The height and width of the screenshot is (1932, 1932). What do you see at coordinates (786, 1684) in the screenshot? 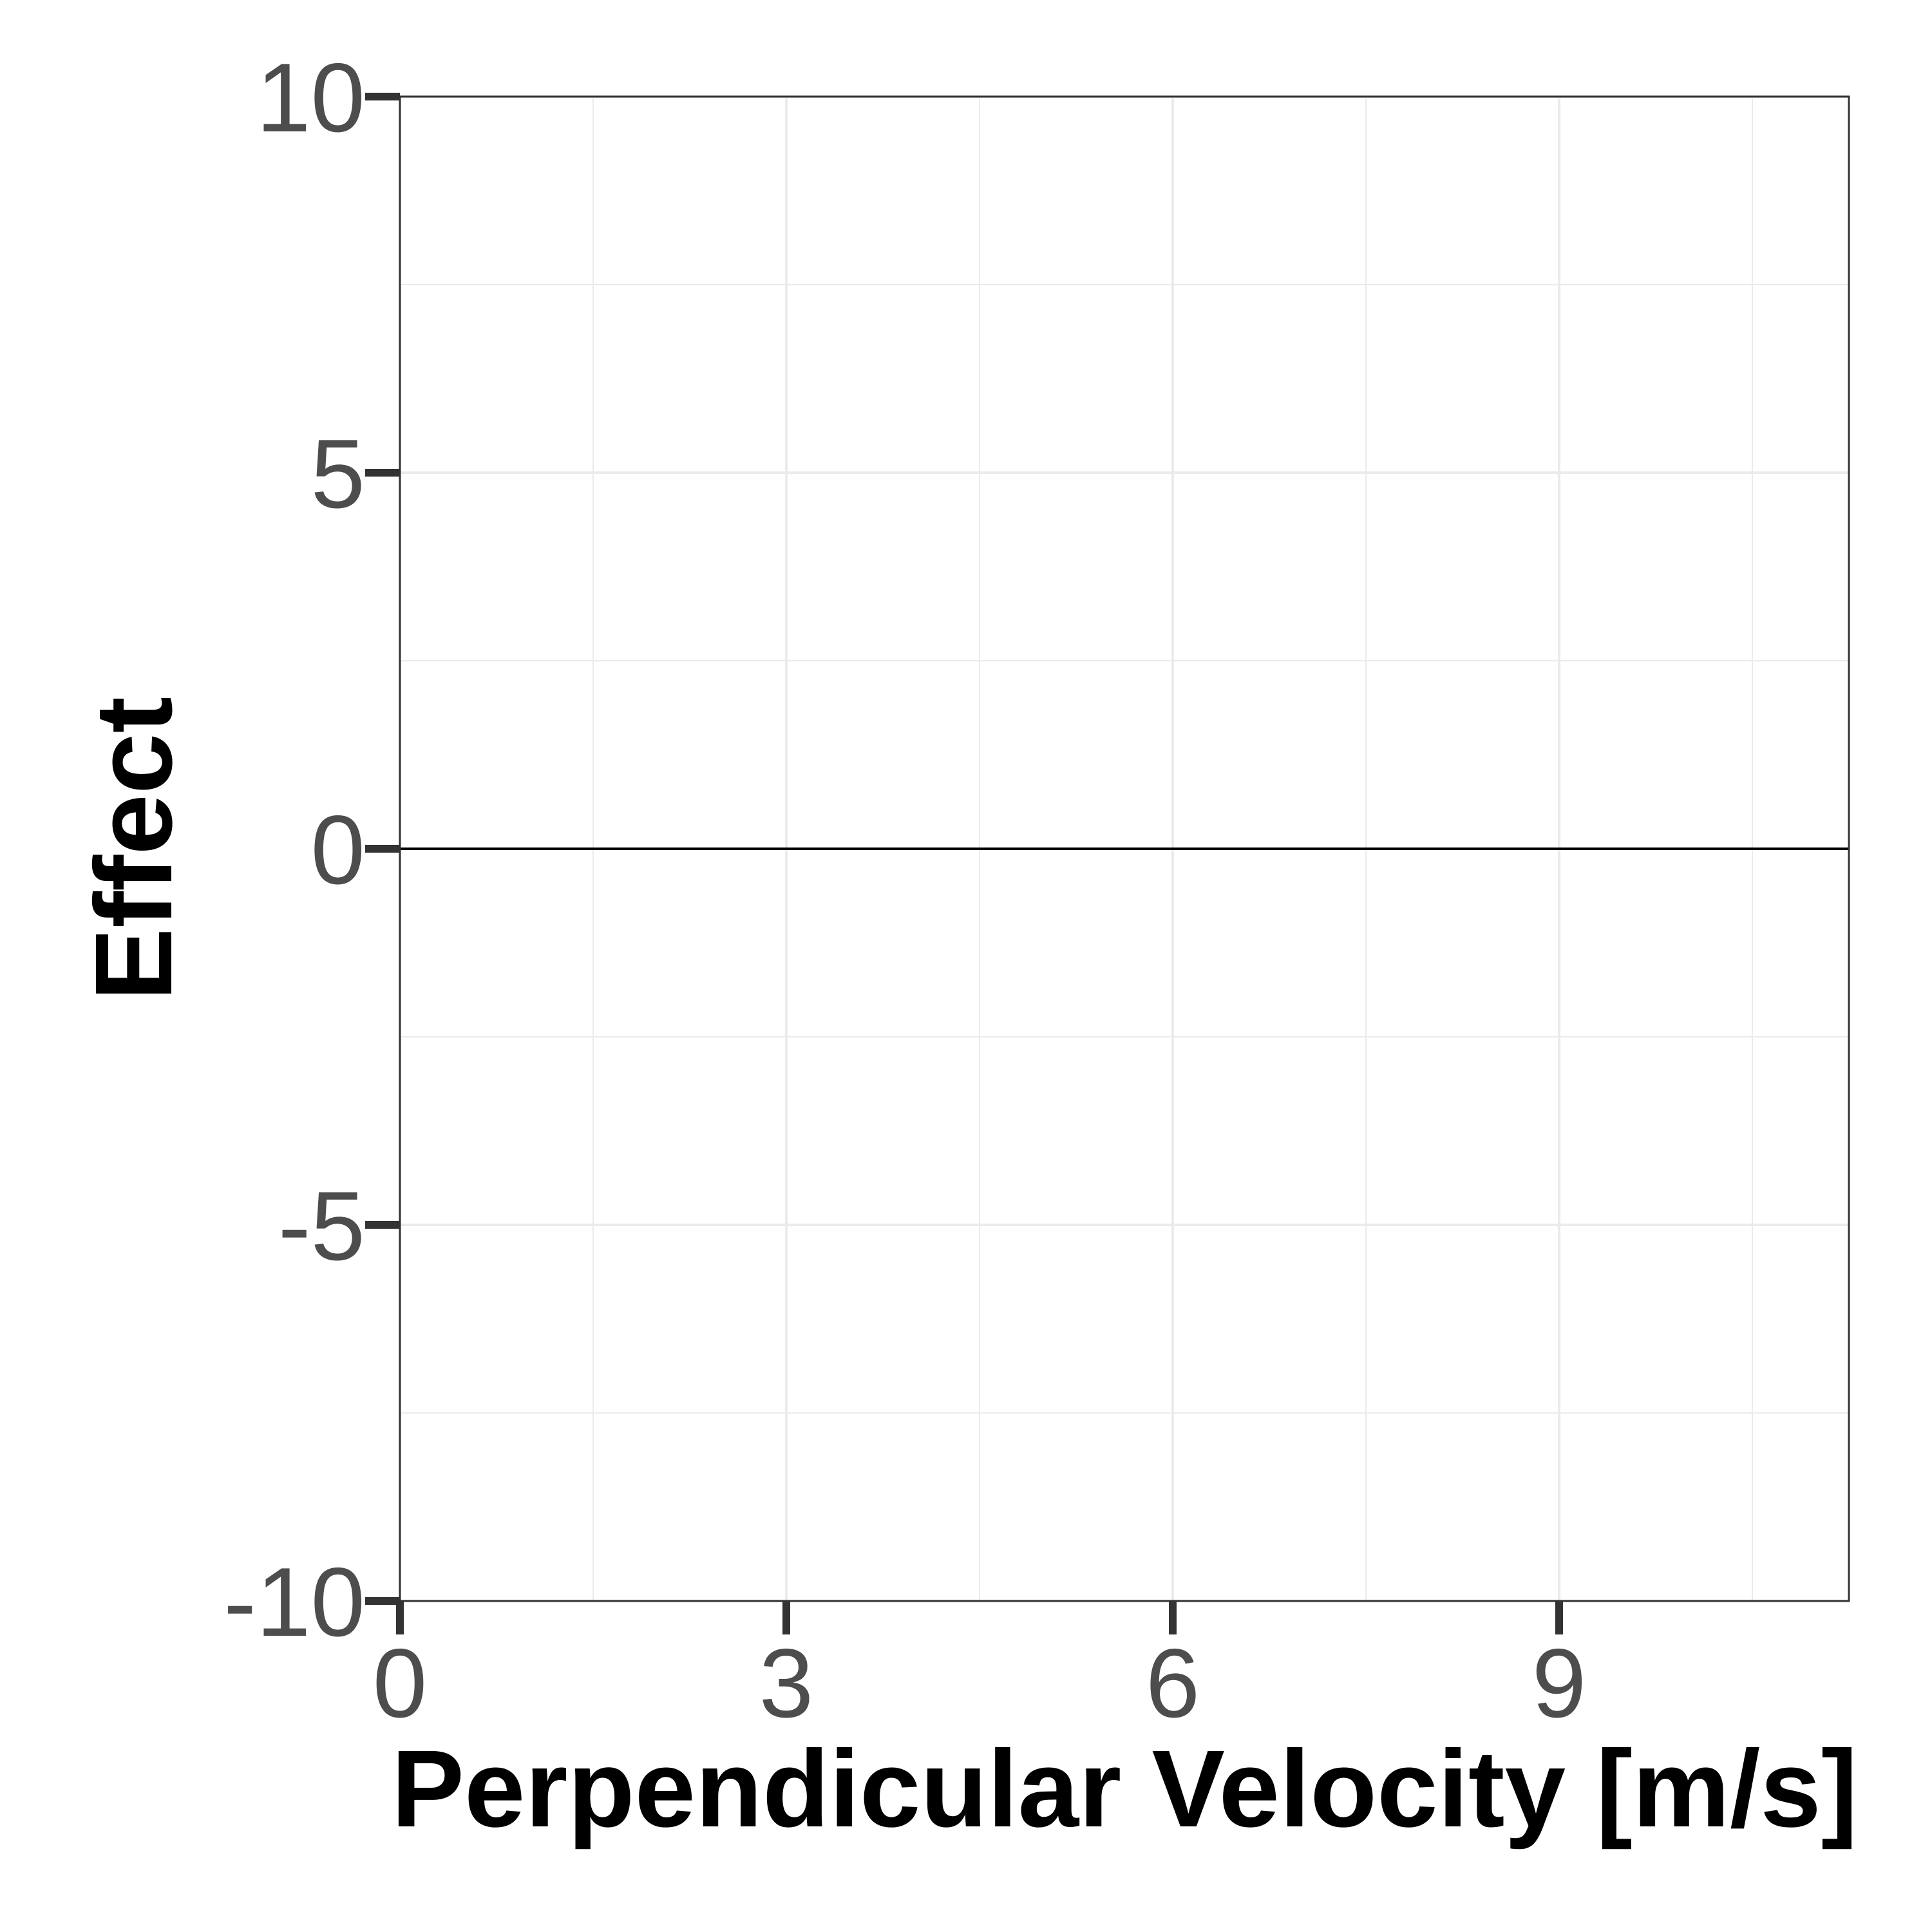
I see `x-tick-label: 3` at bounding box center [786, 1684].